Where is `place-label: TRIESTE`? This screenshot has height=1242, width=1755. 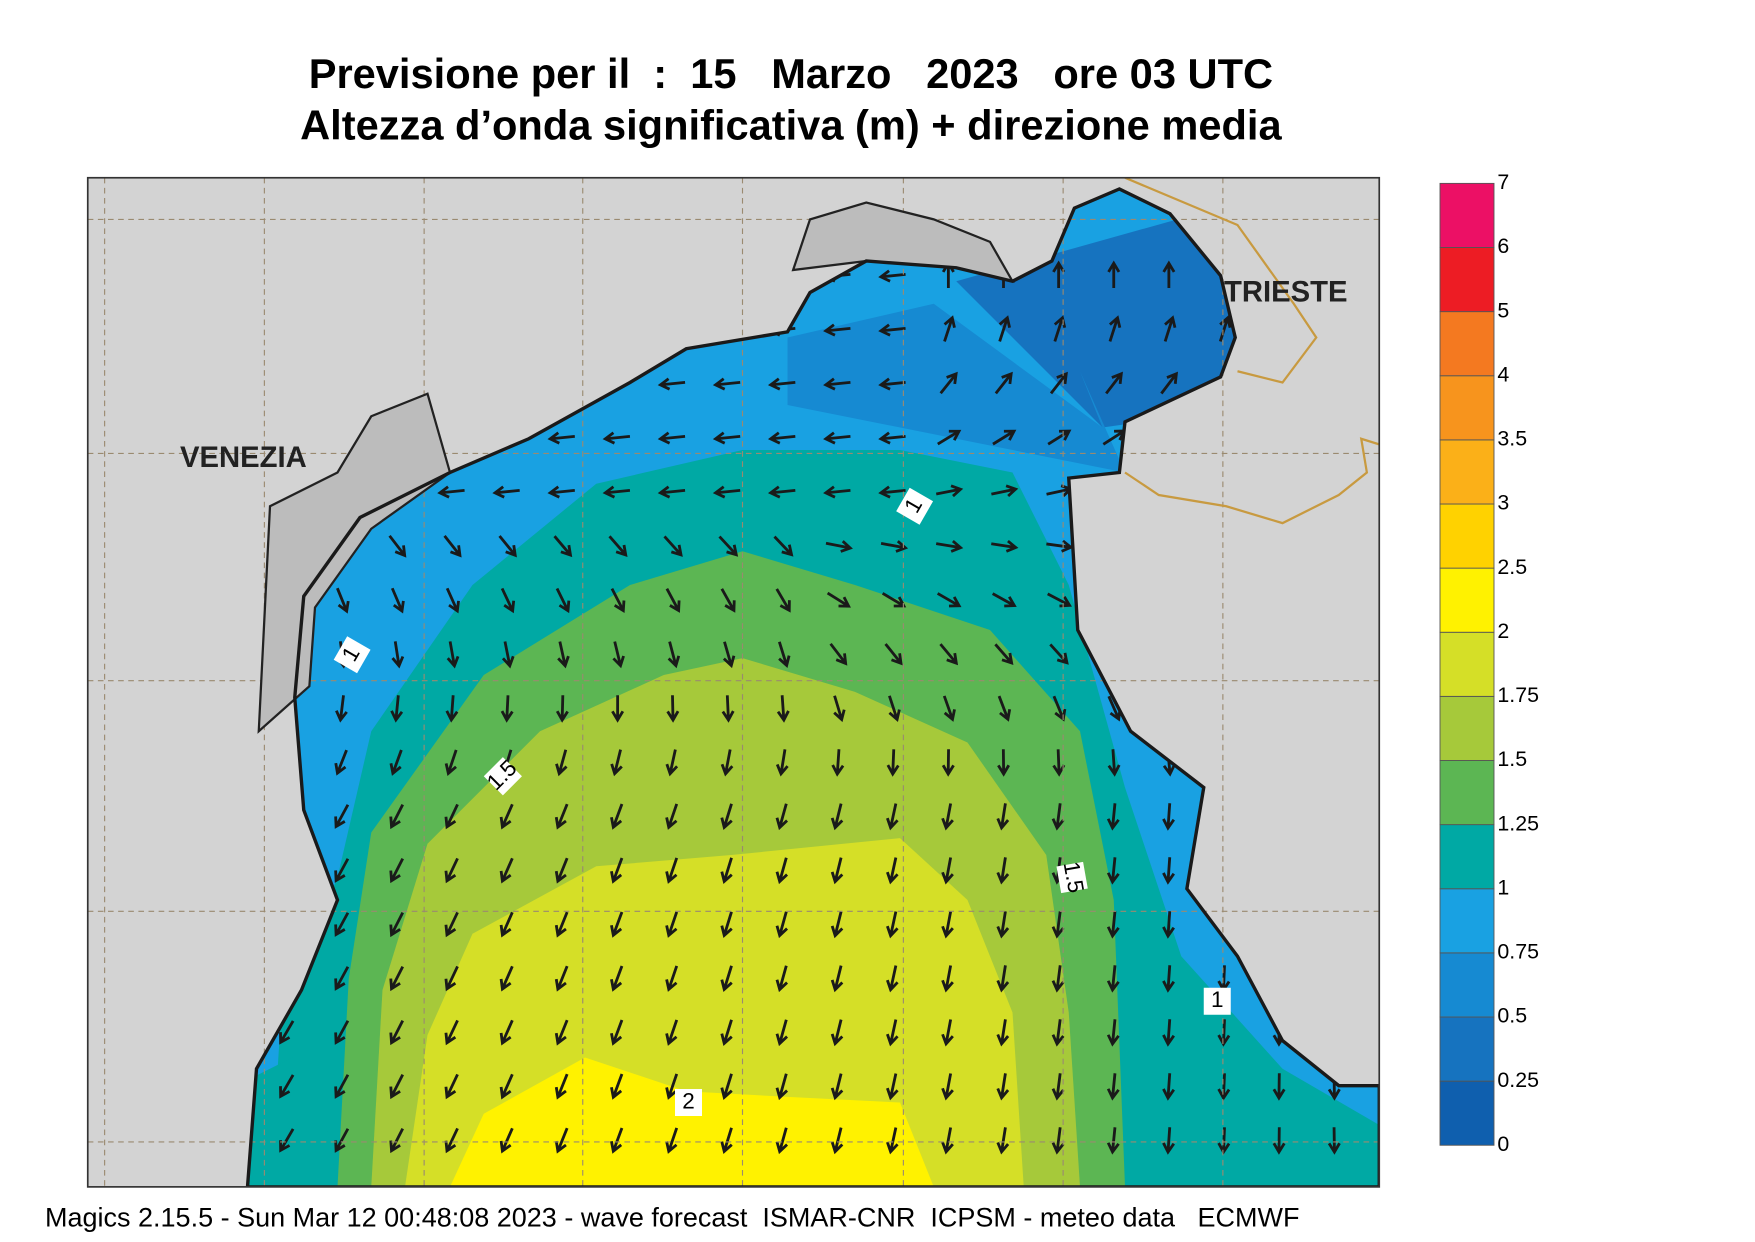 place-label: TRIESTE is located at coordinates (1286, 293).